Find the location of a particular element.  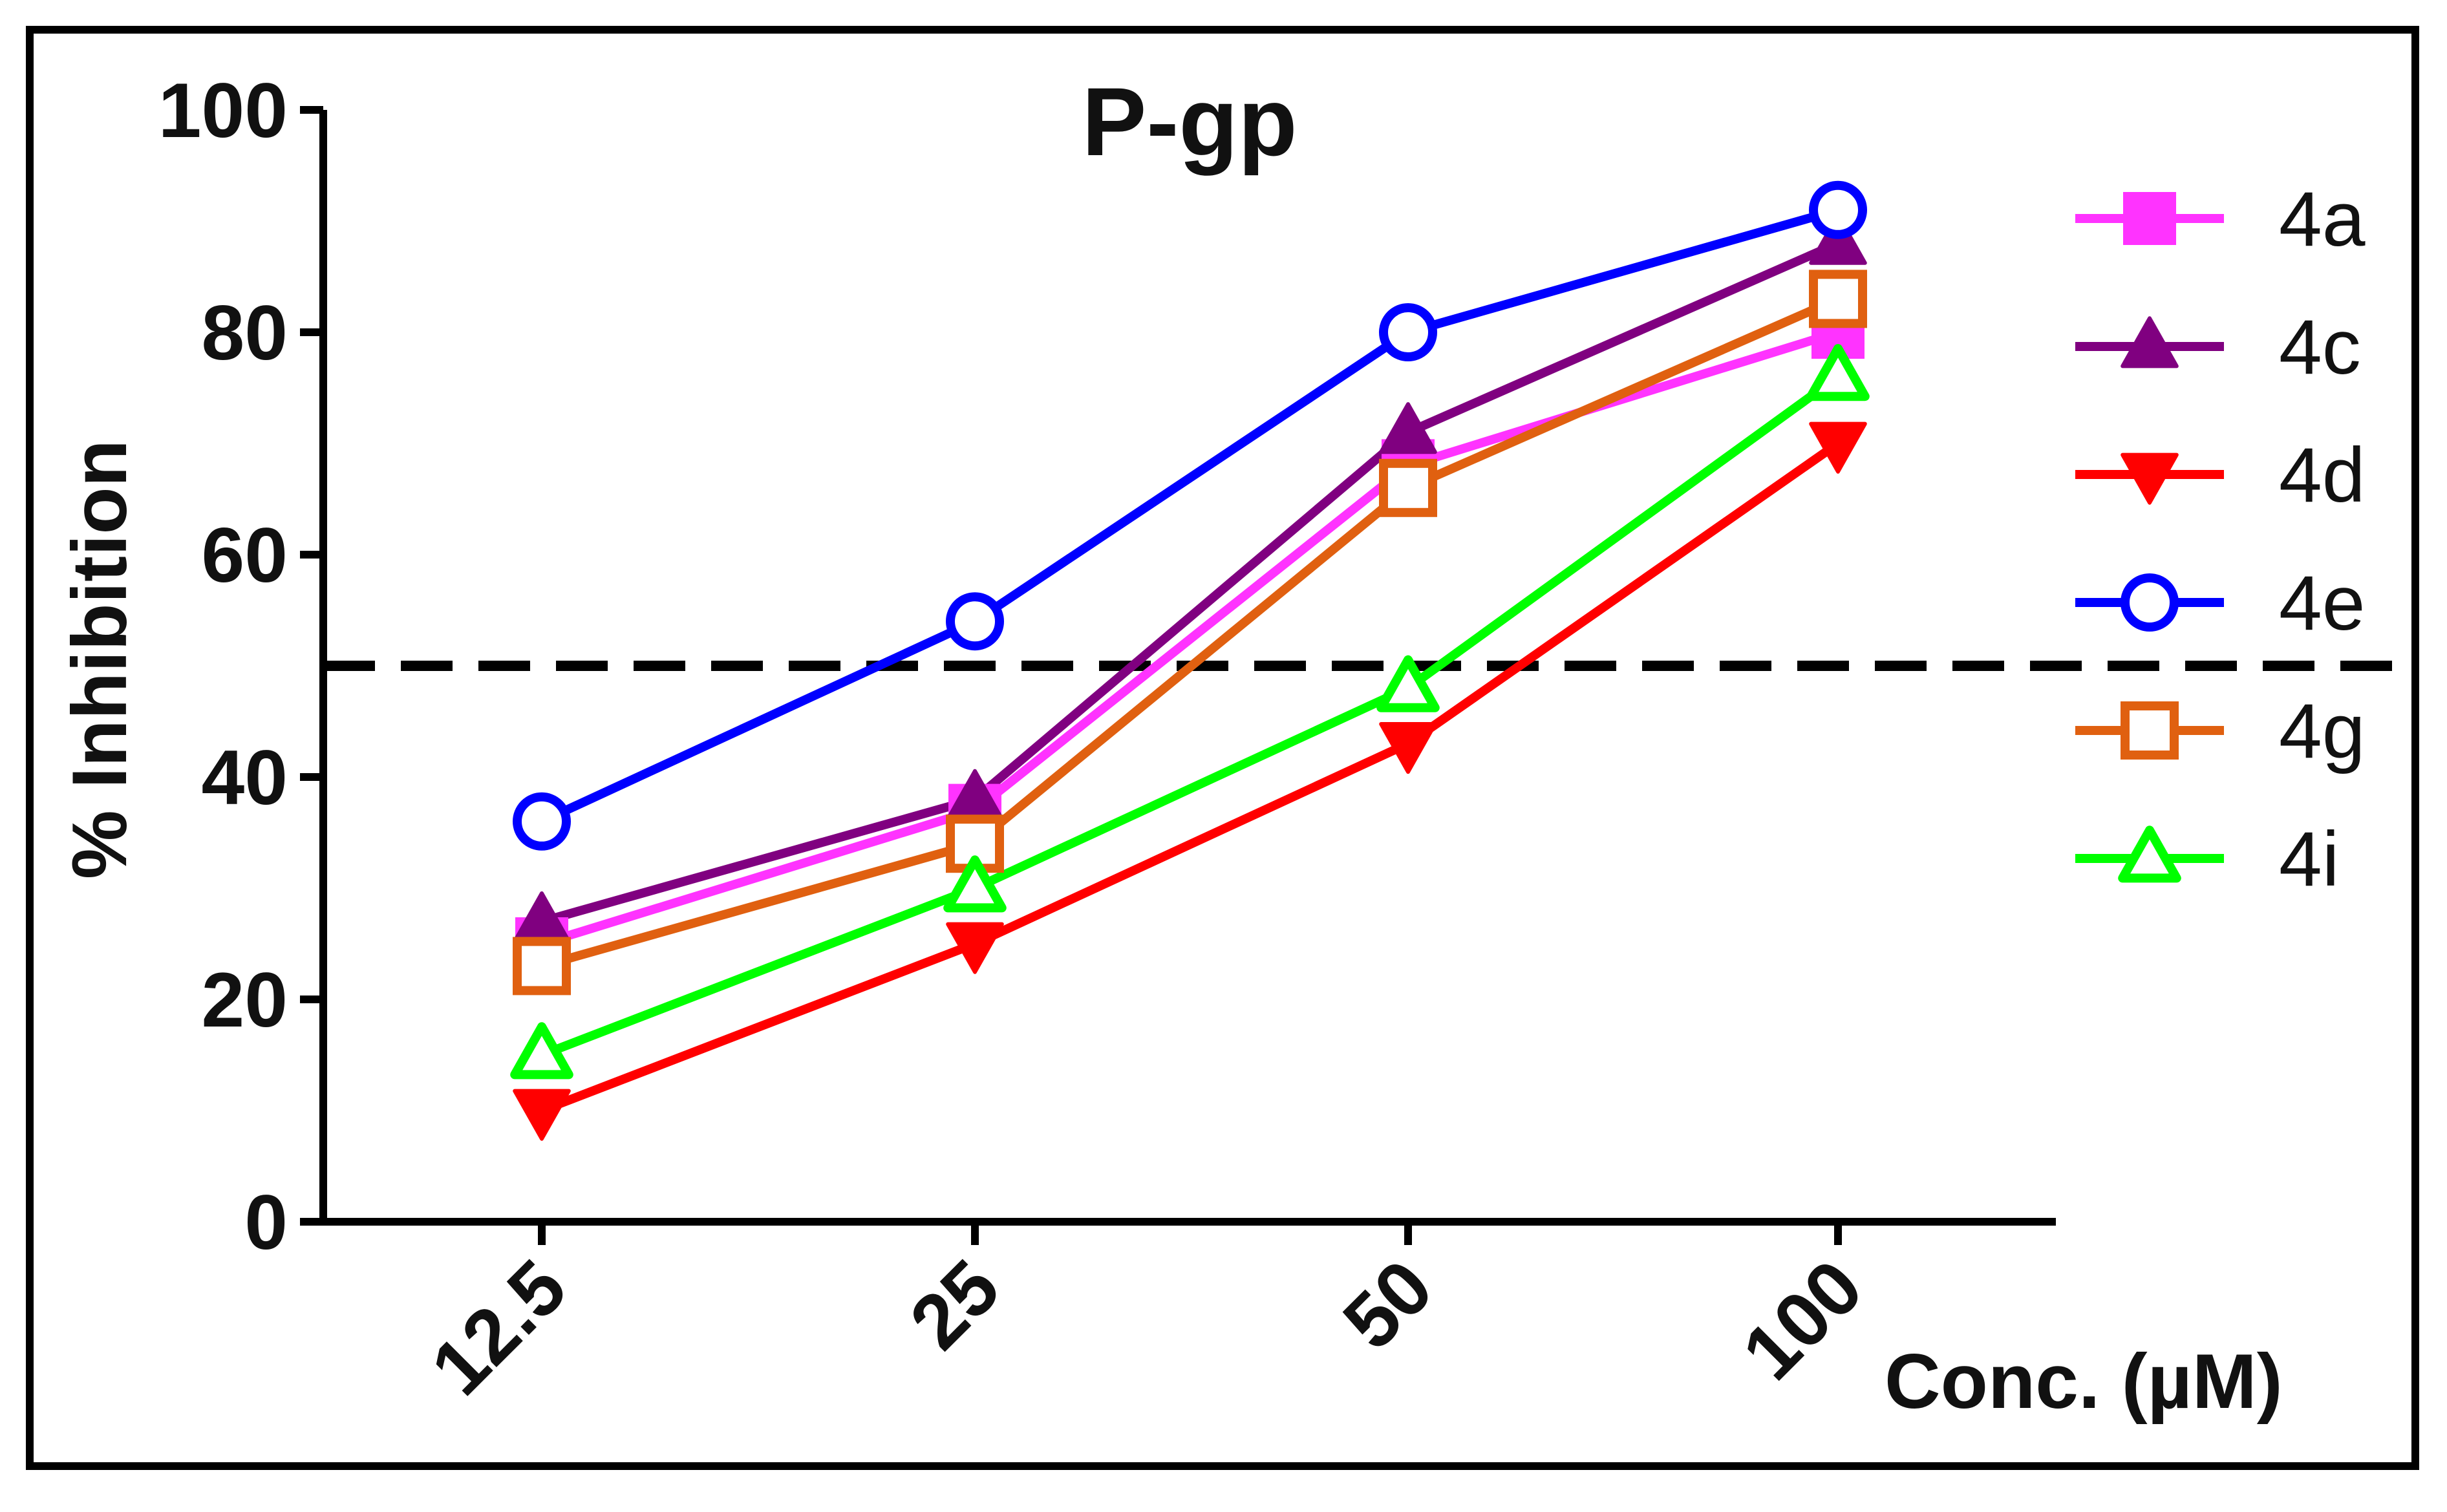

y-tick-label: 0 is located at coordinates (266, 1222).